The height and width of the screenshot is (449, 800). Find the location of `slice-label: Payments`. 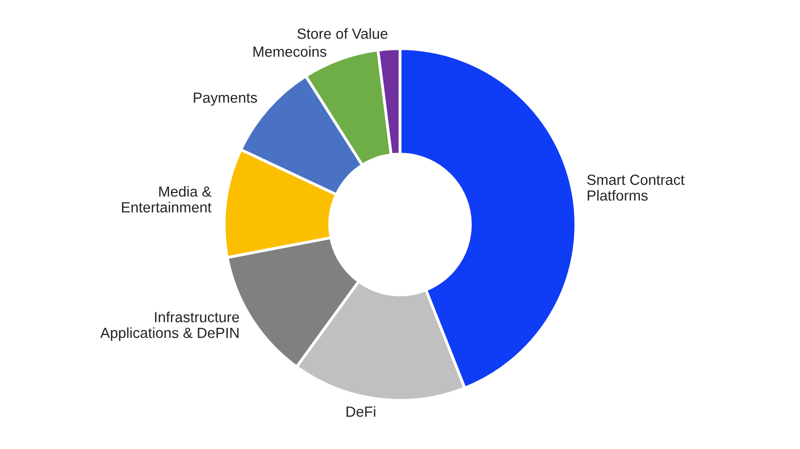

slice-label: Payments is located at coordinates (226, 99).